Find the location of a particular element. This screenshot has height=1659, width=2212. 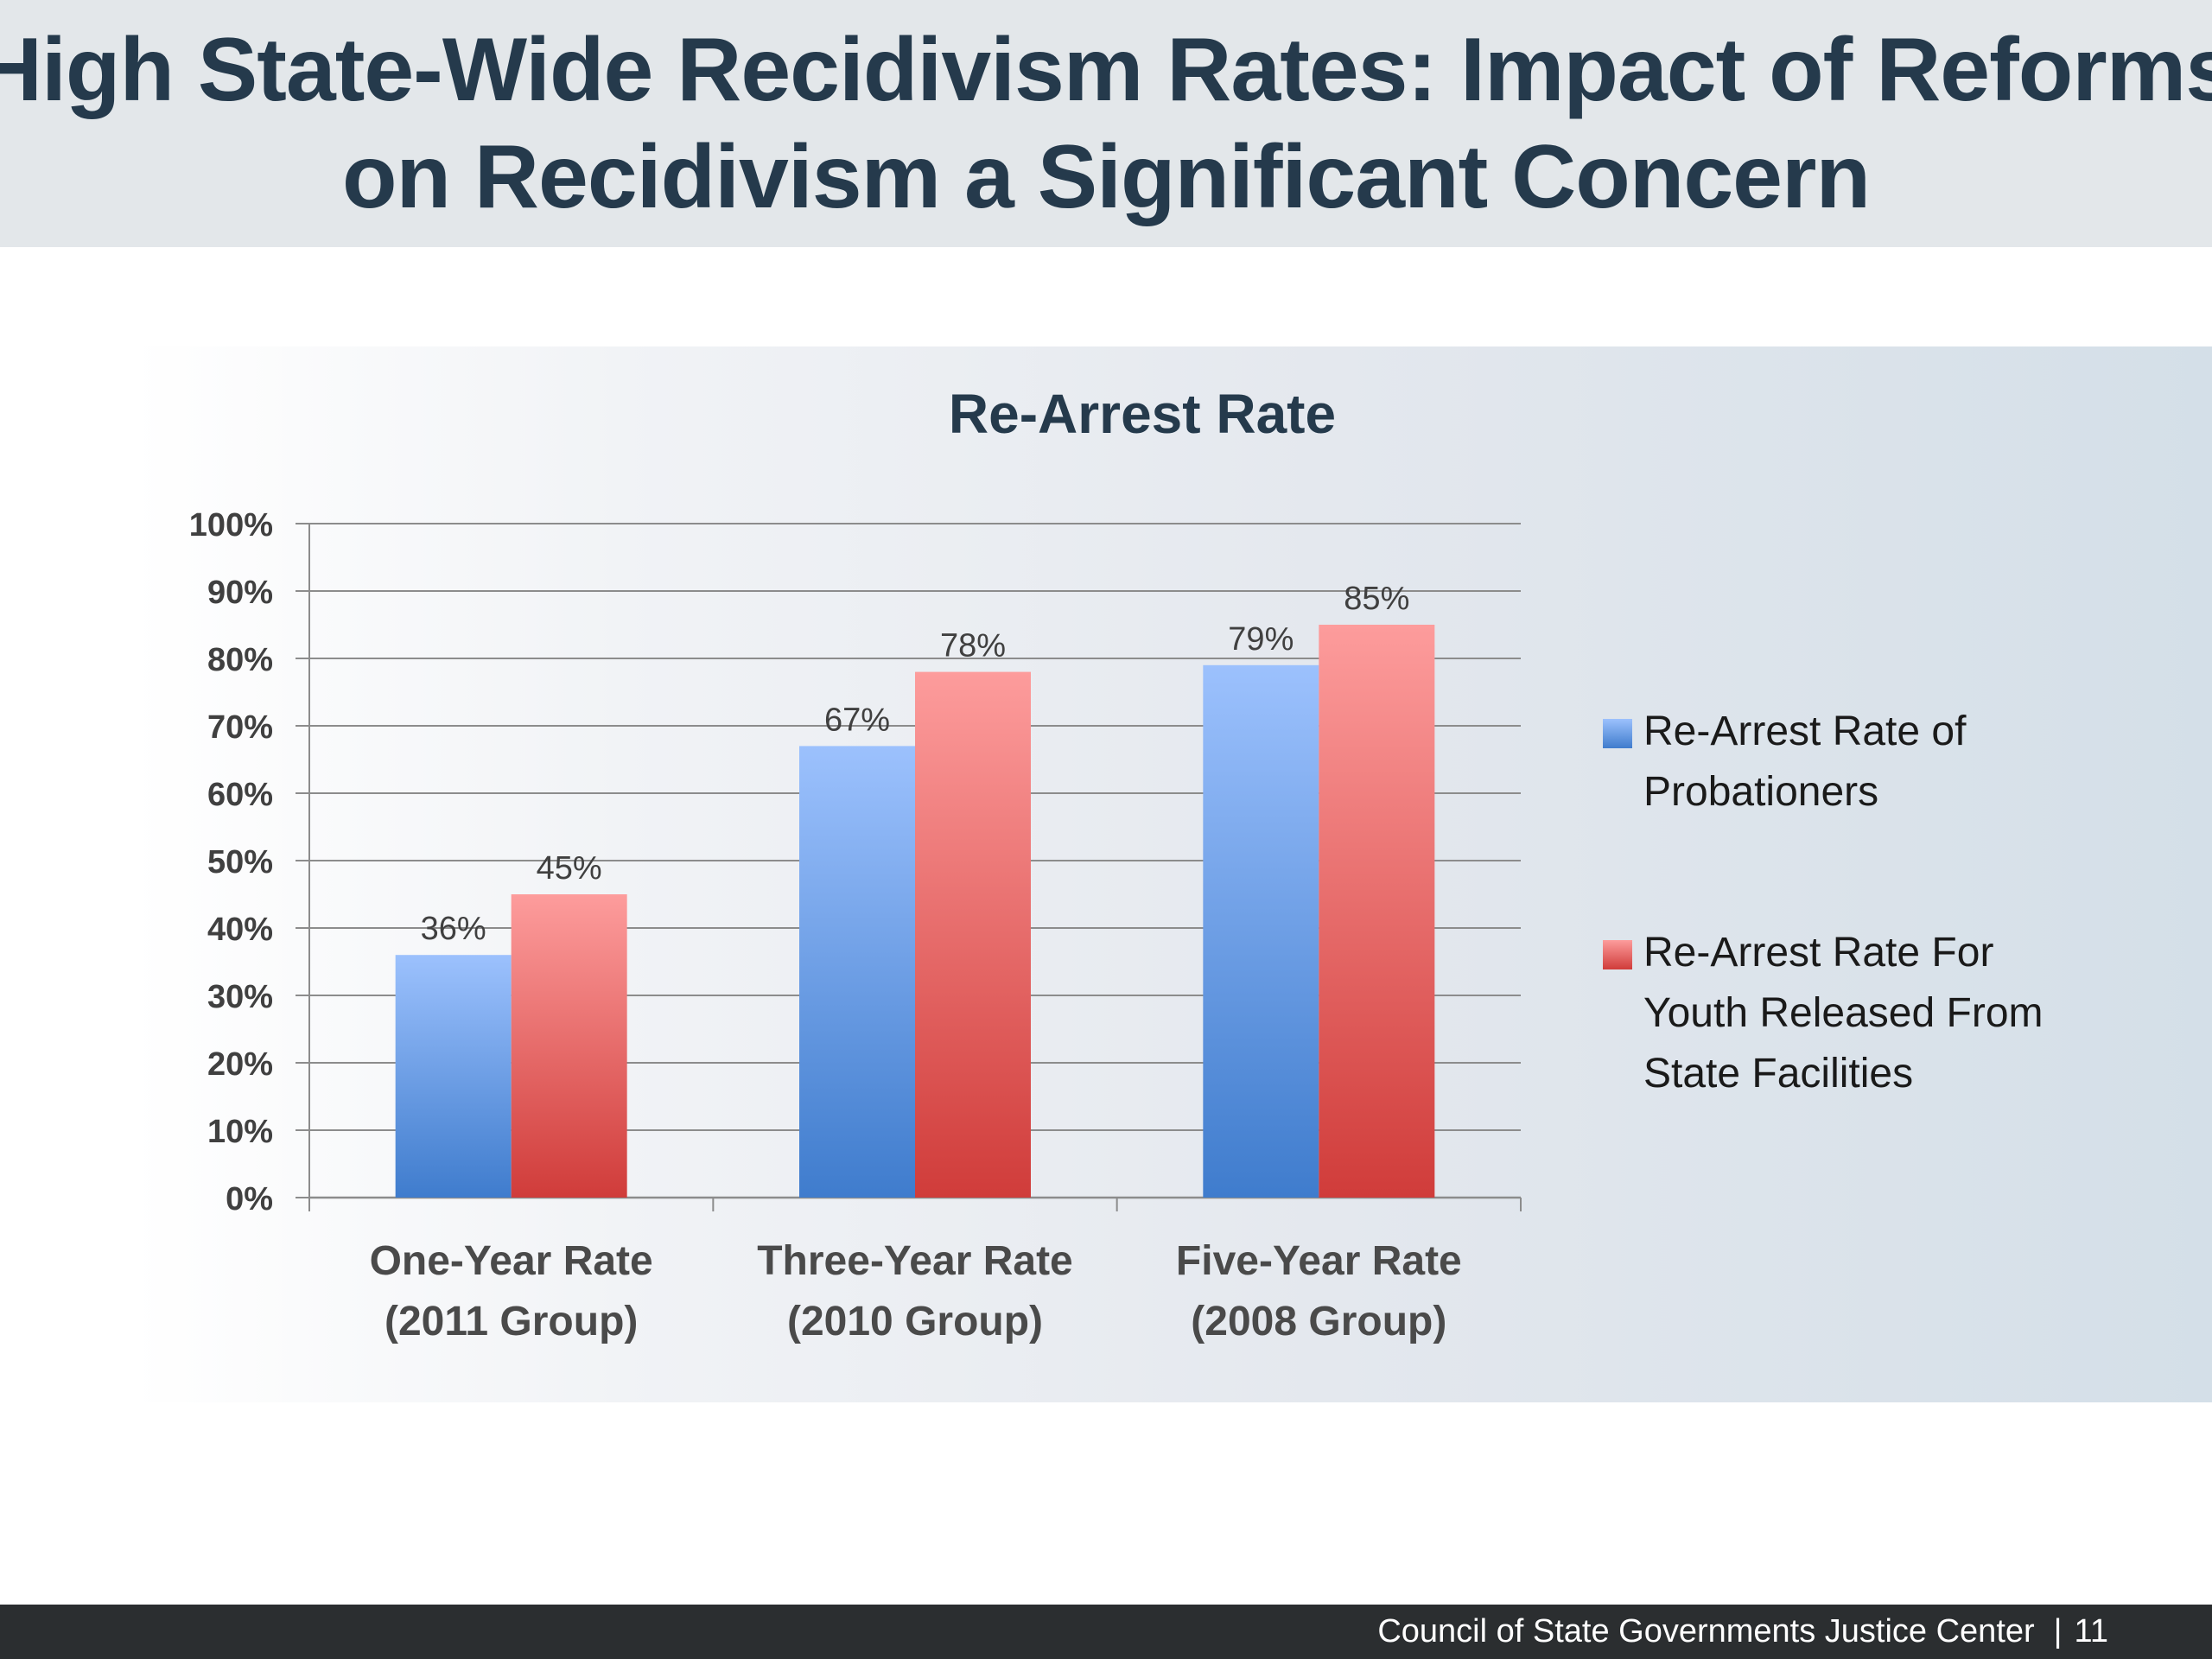

data-label: 36% is located at coordinates (453, 929).